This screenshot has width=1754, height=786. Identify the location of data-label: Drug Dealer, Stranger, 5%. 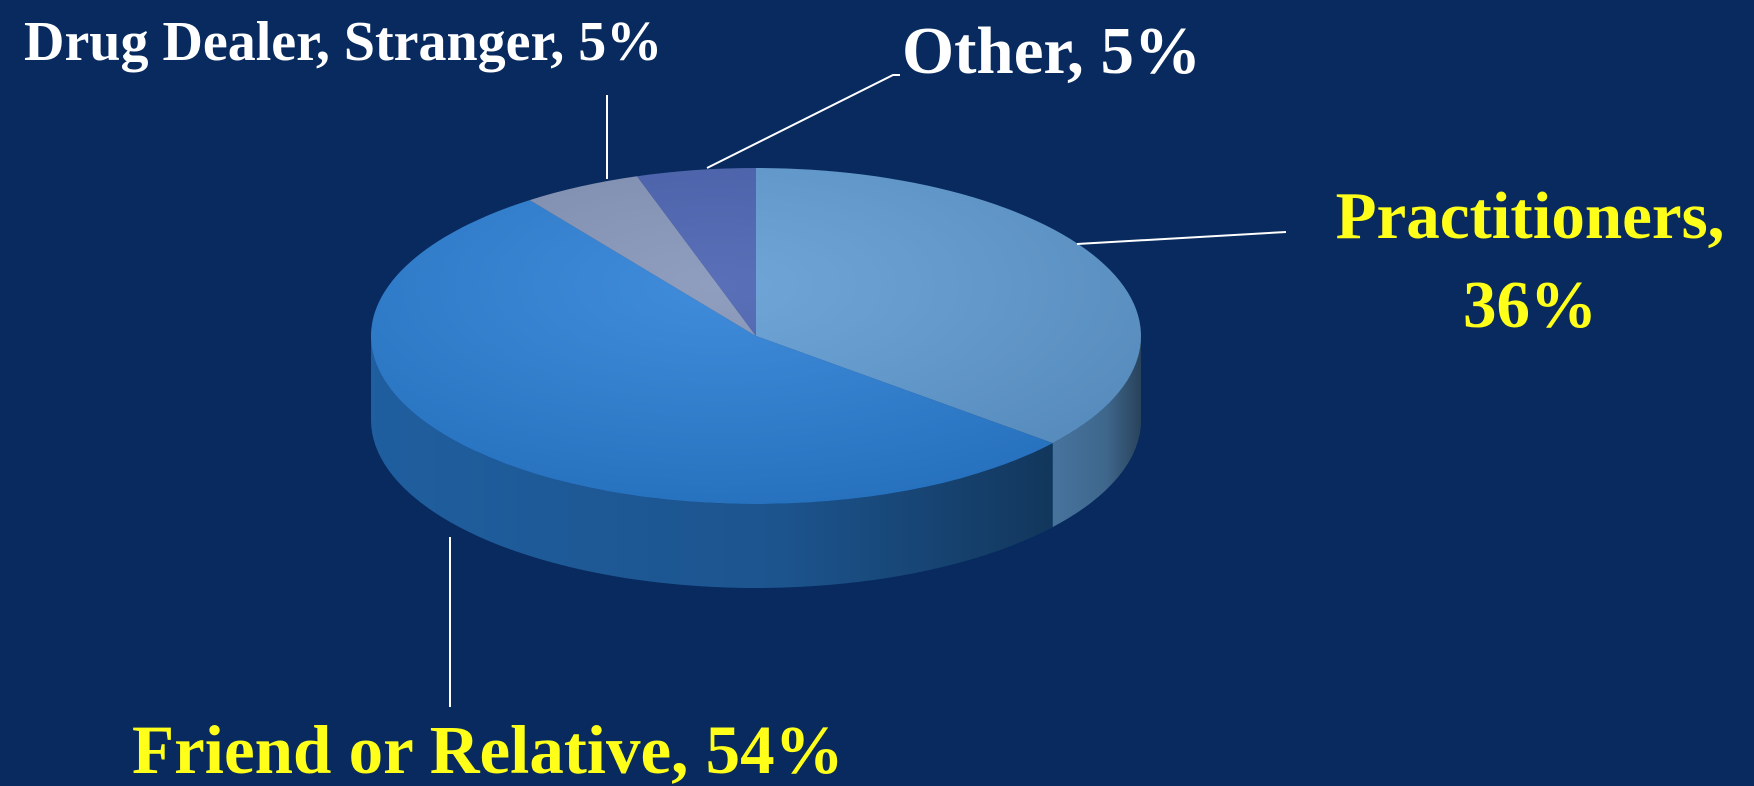
(343, 42).